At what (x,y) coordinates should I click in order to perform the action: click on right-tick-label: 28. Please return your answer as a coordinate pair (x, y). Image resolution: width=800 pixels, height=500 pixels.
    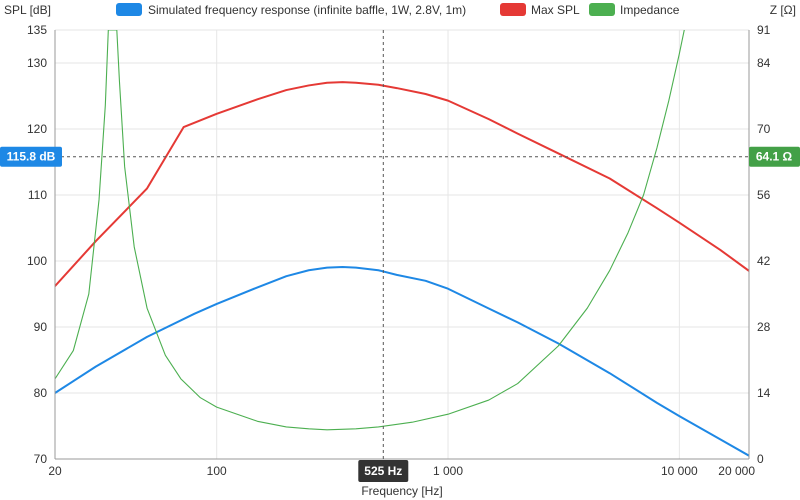
    Looking at the image, I should click on (764, 327).